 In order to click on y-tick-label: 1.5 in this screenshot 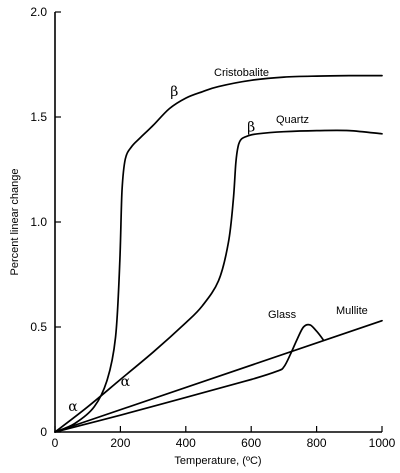, I will do `click(38, 117)`.